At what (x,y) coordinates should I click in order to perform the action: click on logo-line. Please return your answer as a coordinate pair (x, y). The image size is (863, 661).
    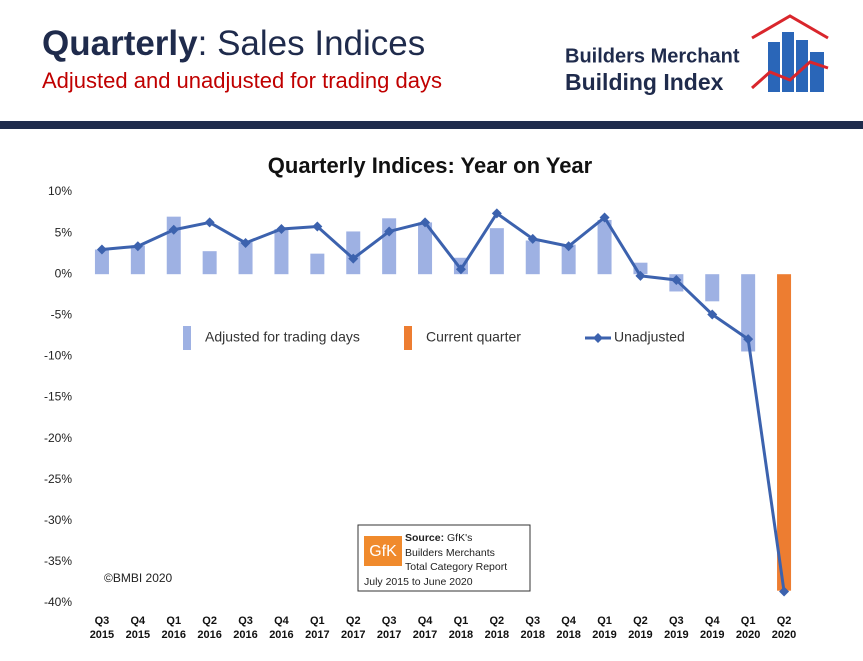
    Looking at the image, I should click on (790, 75).